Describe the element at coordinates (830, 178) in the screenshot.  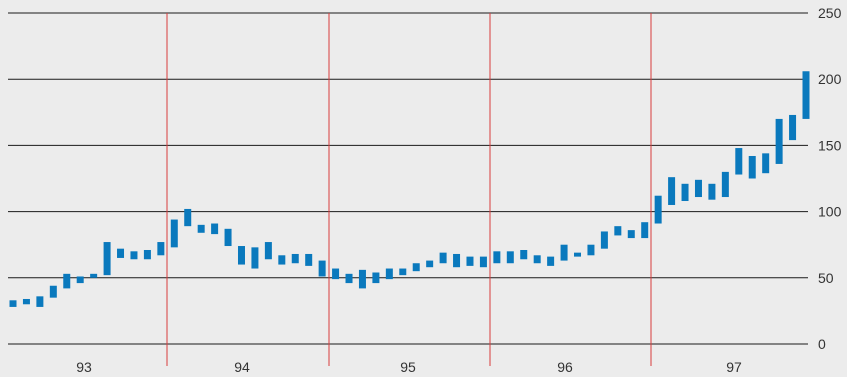
I see `y-axis-tick-labels: 0 50 100 150 200 250` at that location.